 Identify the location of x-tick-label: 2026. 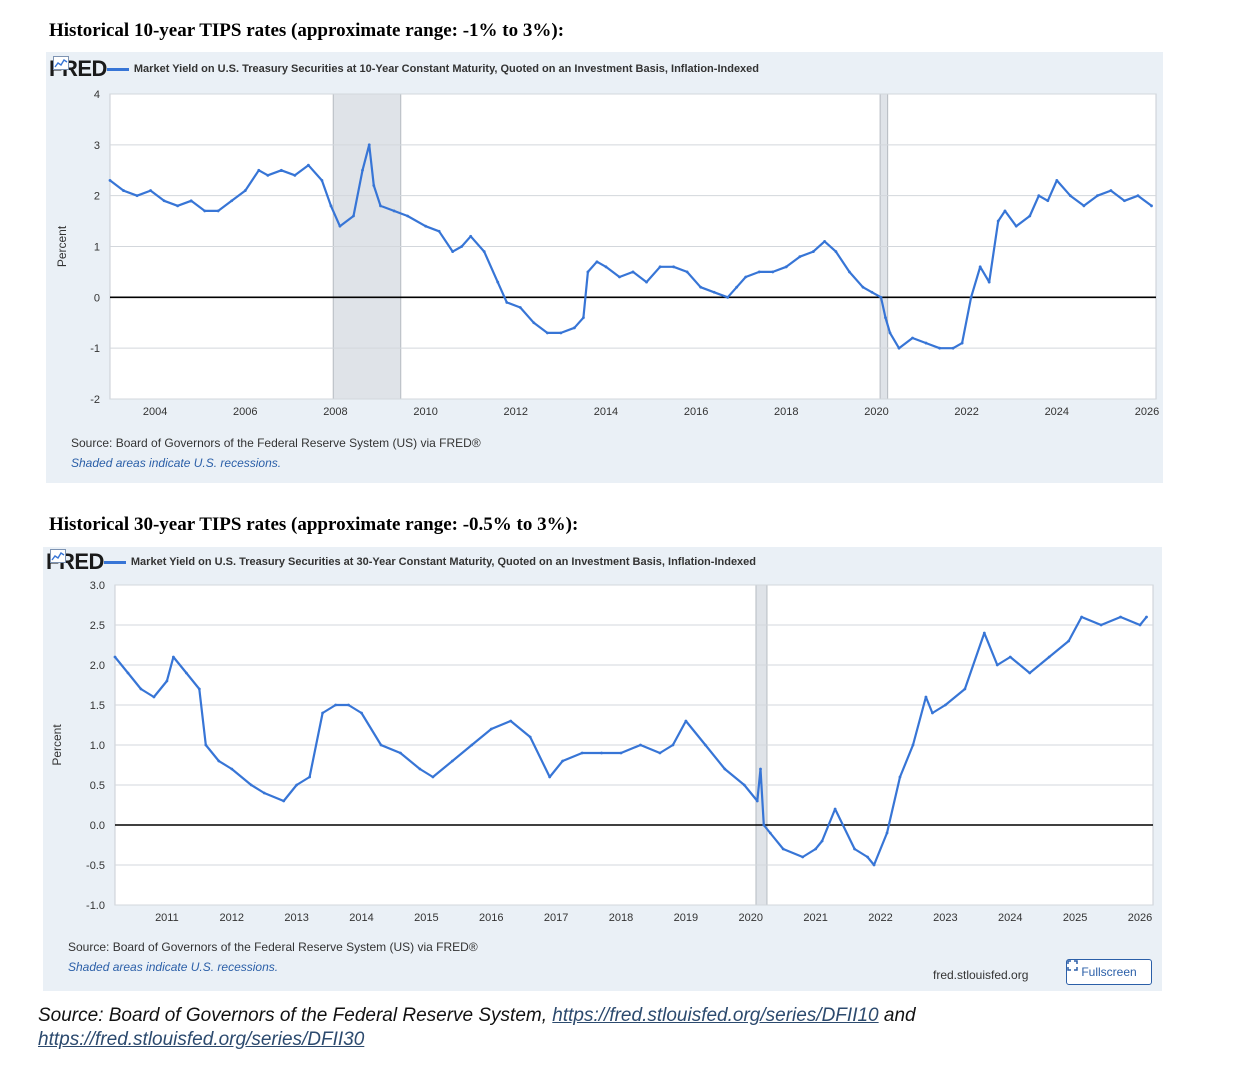
(1140, 918).